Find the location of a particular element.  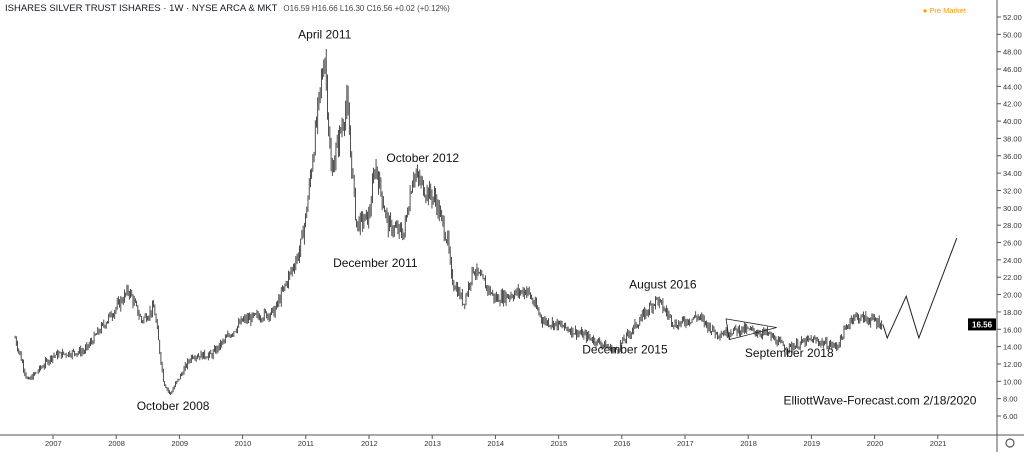

settings-gear-icon is located at coordinates (1010, 443).